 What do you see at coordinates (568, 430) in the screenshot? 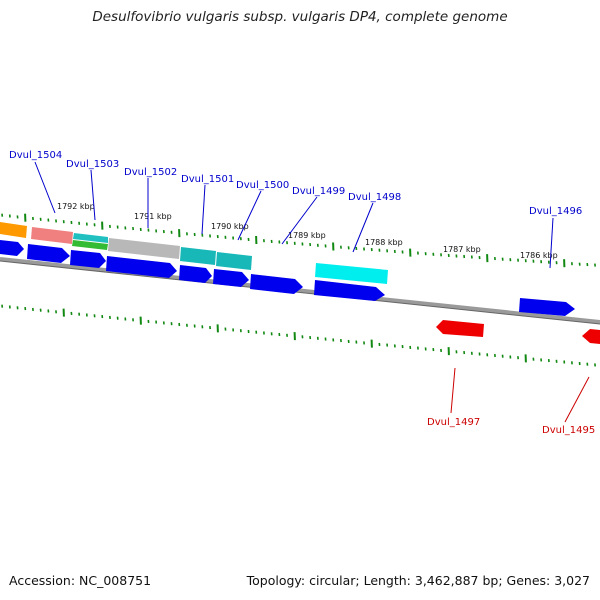
I see `gene-label-dvul-1495: Dvul_1495` at bounding box center [568, 430].